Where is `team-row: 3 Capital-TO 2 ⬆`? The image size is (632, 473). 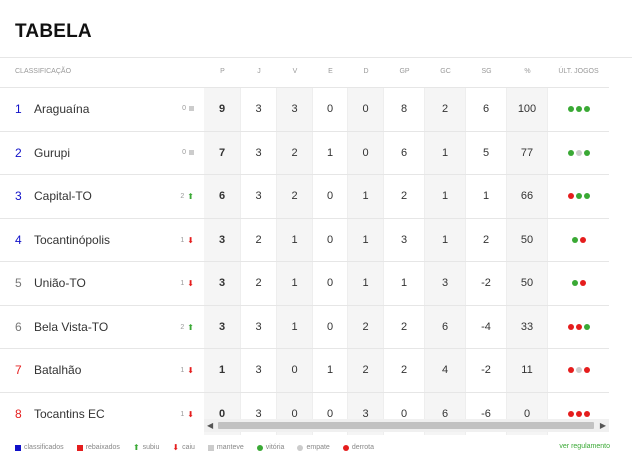
team-row: 3 Capital-TO 2 ⬆ is located at coordinates (102, 196).